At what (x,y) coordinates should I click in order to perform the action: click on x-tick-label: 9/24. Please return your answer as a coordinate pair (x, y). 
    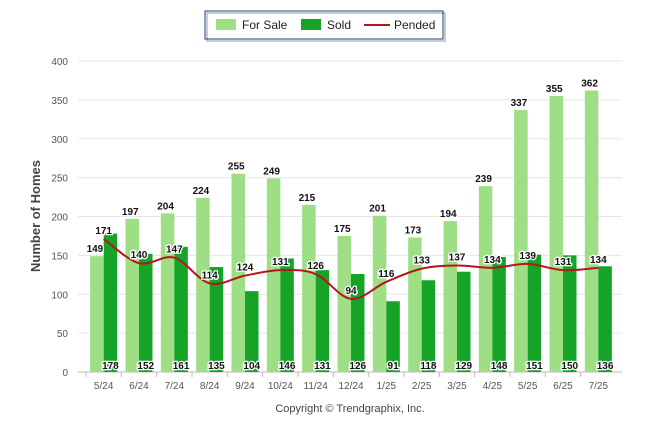
    Looking at the image, I should click on (245, 386).